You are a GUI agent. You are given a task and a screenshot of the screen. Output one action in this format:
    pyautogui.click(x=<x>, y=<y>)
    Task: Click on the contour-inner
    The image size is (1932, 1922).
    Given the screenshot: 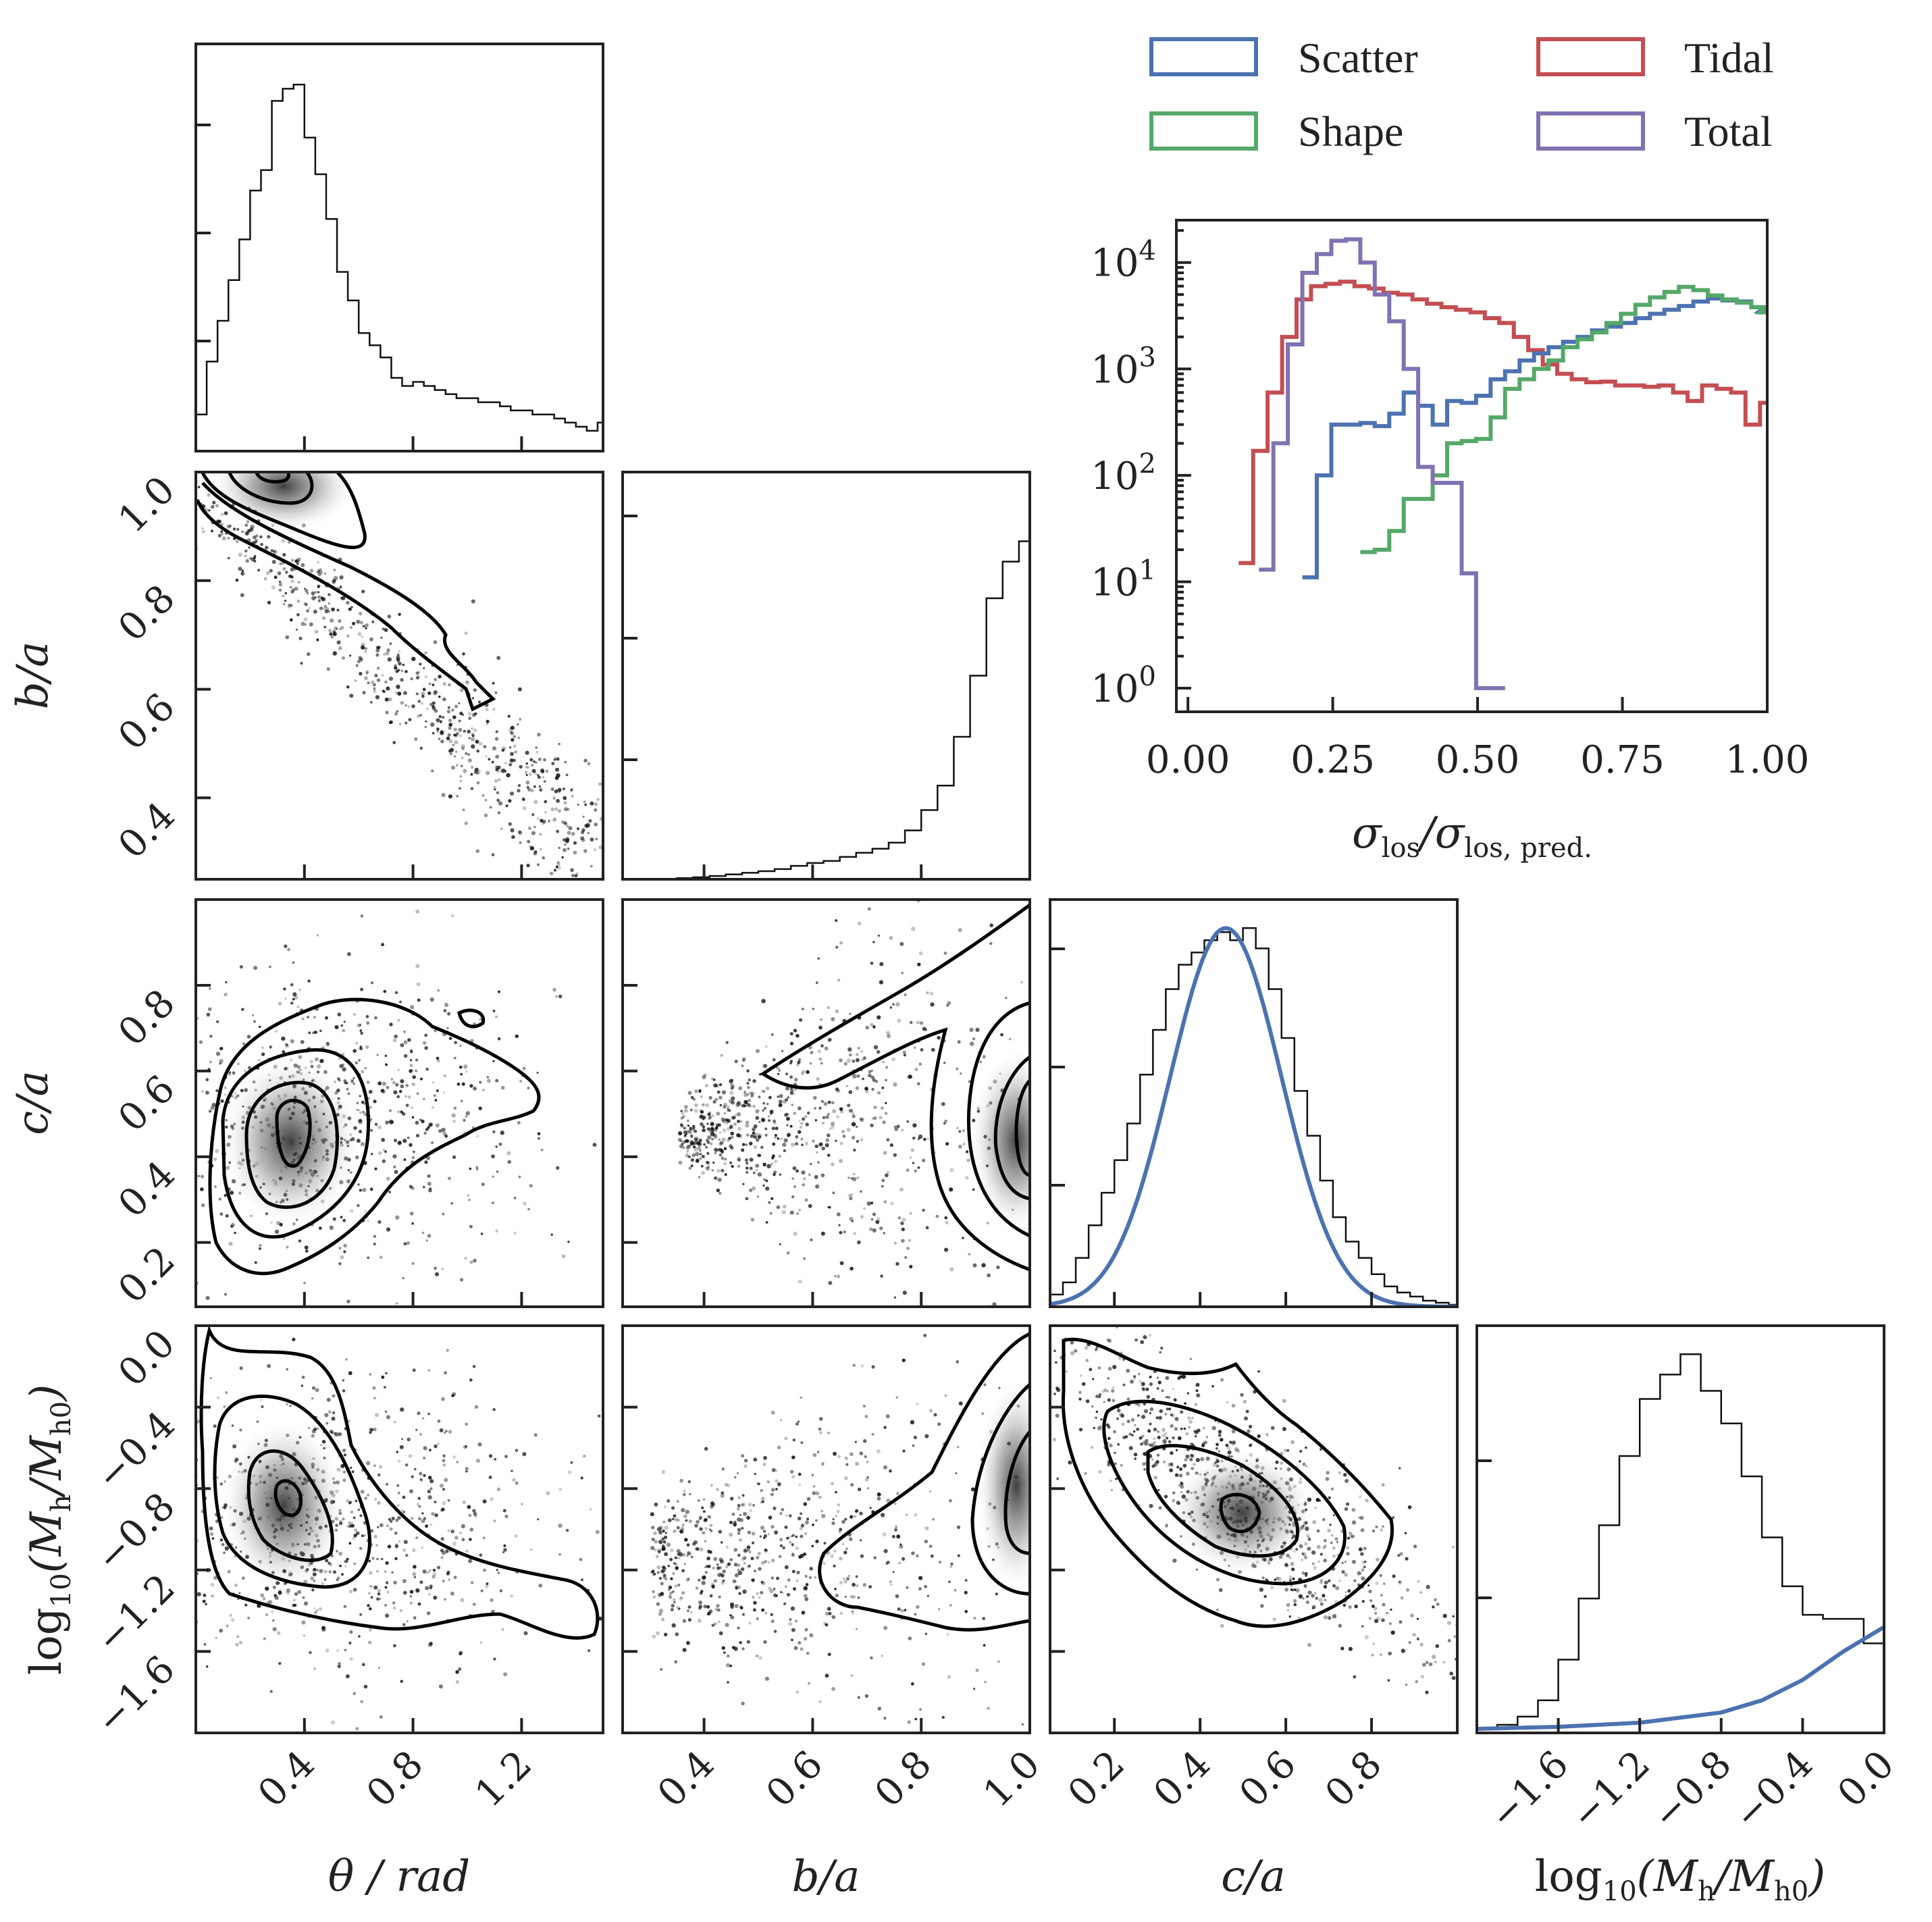 What is the action you would take?
    pyautogui.click(x=291, y=1145)
    